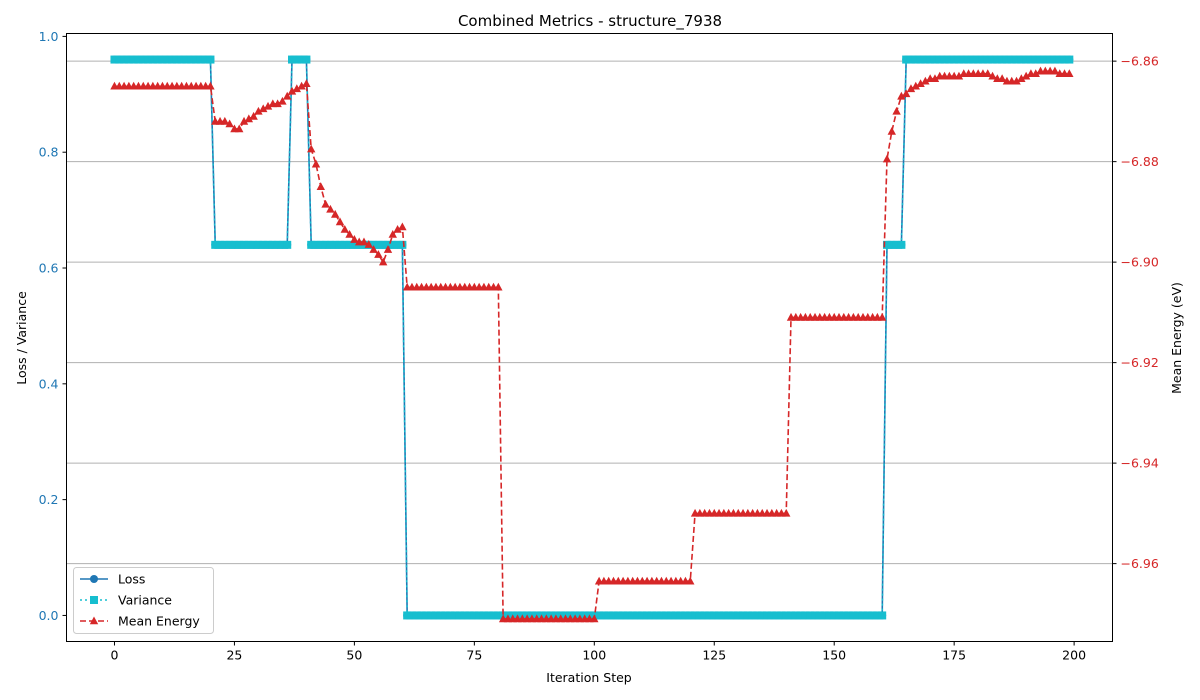 The height and width of the screenshot is (700, 1200). What do you see at coordinates (1140, 362) in the screenshot?
I see `y-right-tick-label: −6.92` at bounding box center [1140, 362].